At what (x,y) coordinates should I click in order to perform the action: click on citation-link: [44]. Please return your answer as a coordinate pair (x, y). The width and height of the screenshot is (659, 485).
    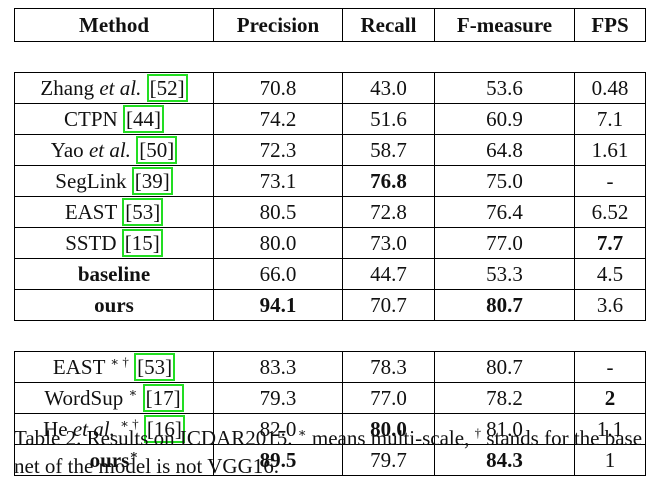
    Looking at the image, I should click on (143, 119).